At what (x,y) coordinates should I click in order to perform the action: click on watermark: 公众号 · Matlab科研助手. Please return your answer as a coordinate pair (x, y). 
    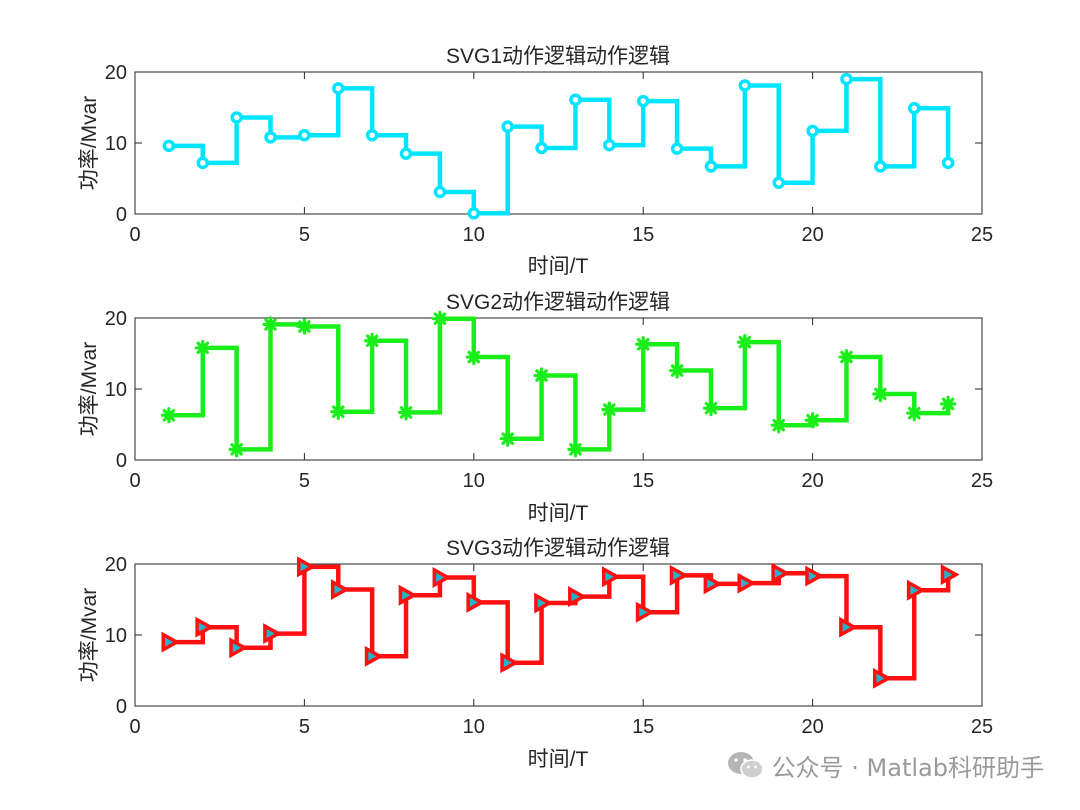
    Looking at the image, I should click on (885, 765).